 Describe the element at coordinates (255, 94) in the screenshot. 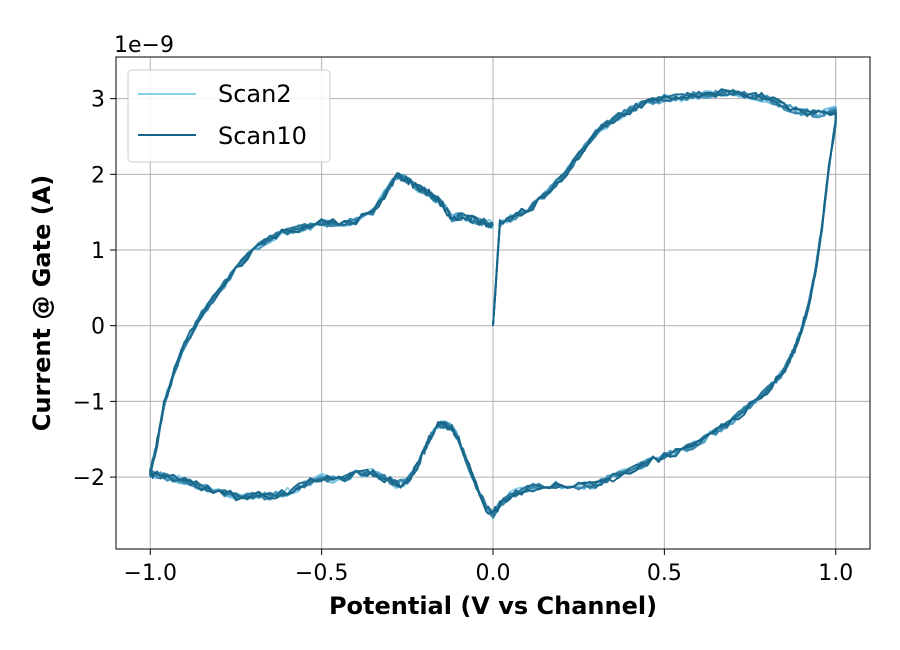

I see `legend-label-scan2: Scan2` at that location.